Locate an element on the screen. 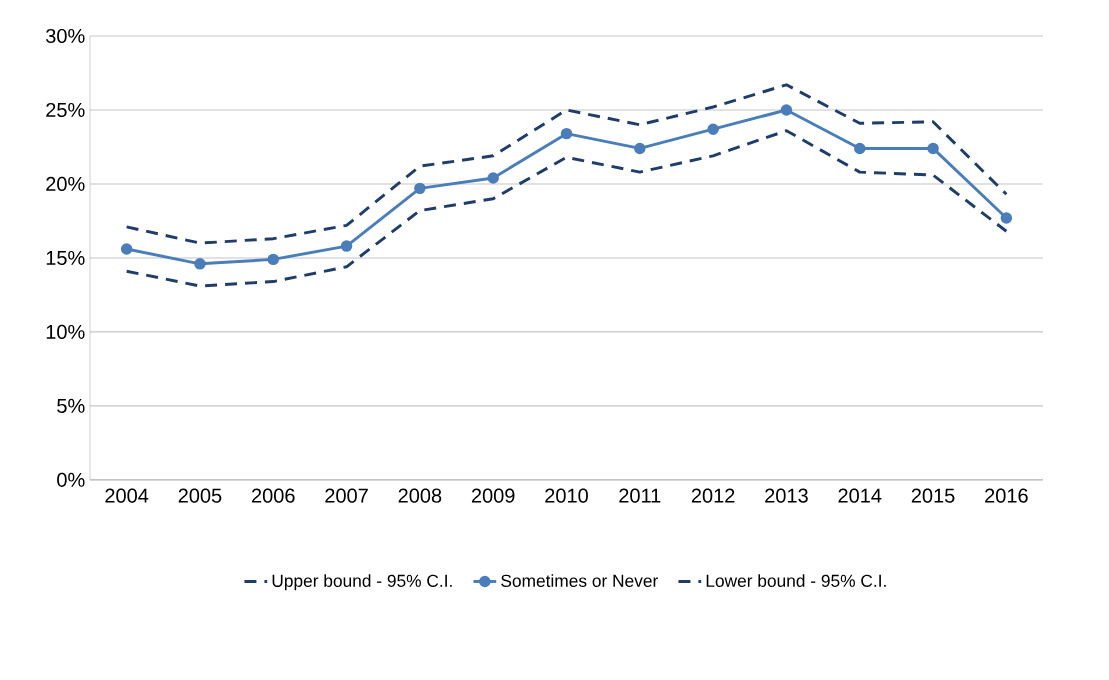 The image size is (1109, 680). x-tick-label: 2004 is located at coordinates (127, 495).